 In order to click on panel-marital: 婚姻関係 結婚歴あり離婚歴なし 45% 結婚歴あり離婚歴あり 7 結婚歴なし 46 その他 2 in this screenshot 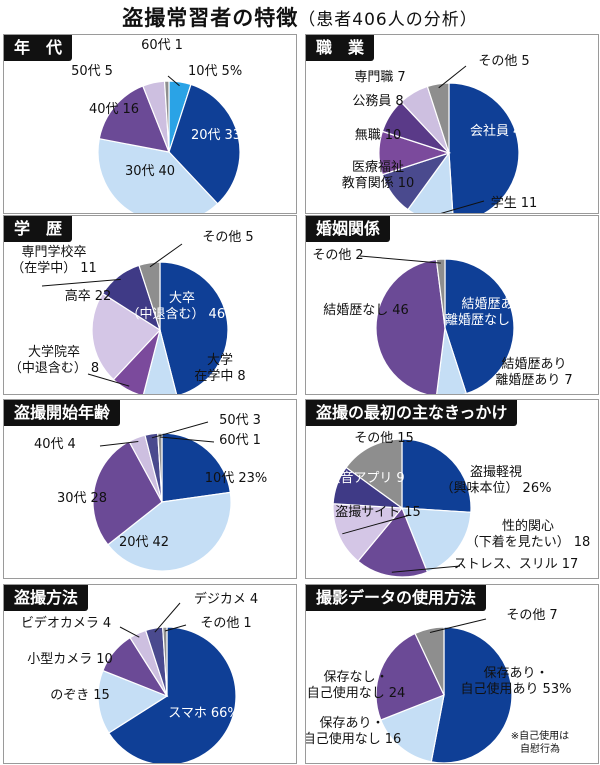, I will do `click(452, 305)`.